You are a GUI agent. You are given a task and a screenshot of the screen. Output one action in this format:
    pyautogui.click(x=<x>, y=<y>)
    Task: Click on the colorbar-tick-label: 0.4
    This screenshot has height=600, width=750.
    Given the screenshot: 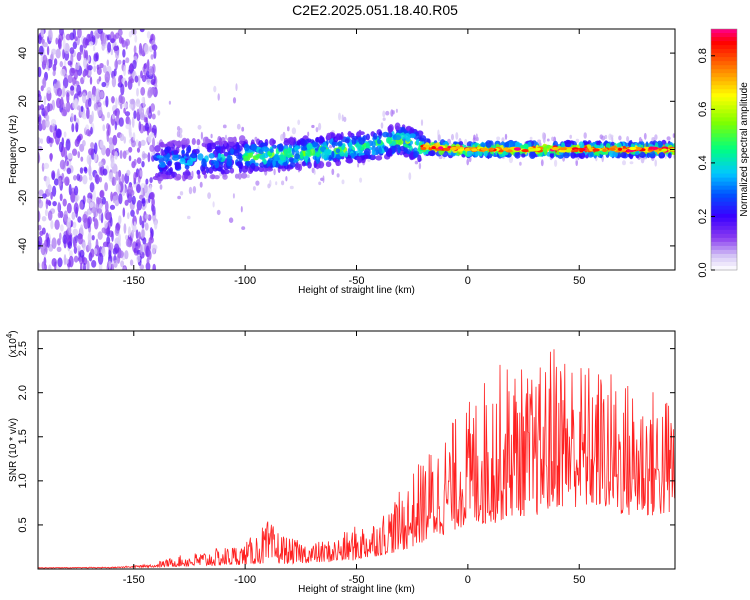 What is the action you would take?
    pyautogui.click(x=703, y=162)
    